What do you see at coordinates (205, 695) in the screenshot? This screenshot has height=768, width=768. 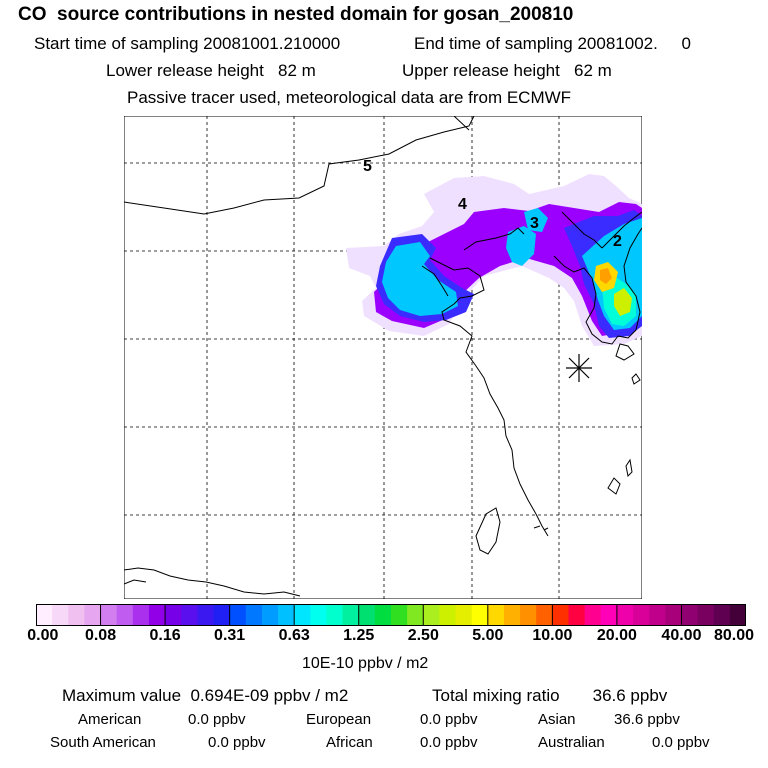 I see `maximum-value: Maximum value 0.694E-09 ppbv / m2` at bounding box center [205, 695].